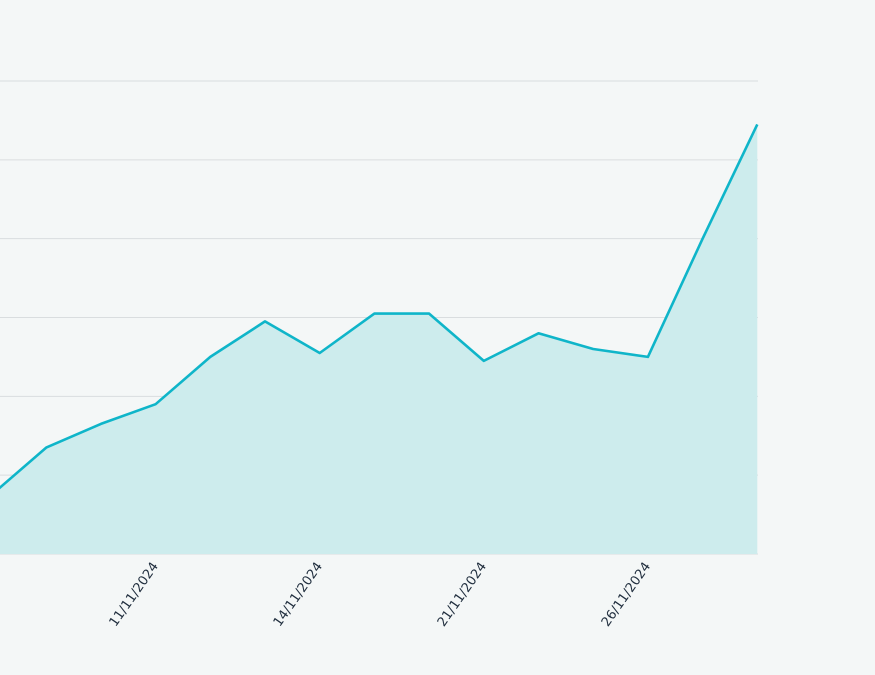 The height and width of the screenshot is (675, 875). Describe the element at coordinates (298, 595) in the screenshot. I see `x-tick-label: 14/11/2024` at that location.